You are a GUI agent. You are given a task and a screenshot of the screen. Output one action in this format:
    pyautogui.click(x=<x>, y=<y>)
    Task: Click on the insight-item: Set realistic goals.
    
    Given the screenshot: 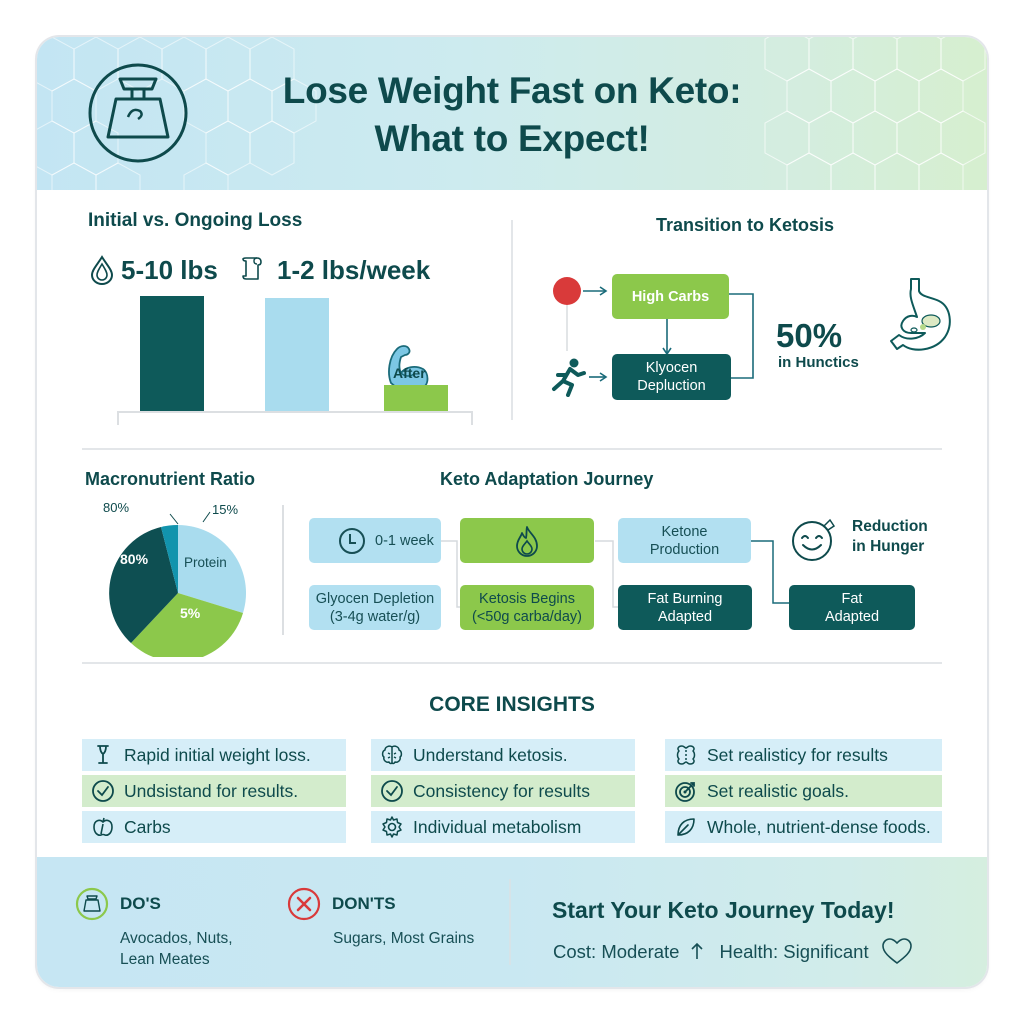 What is the action you would take?
    pyautogui.click(x=803, y=791)
    